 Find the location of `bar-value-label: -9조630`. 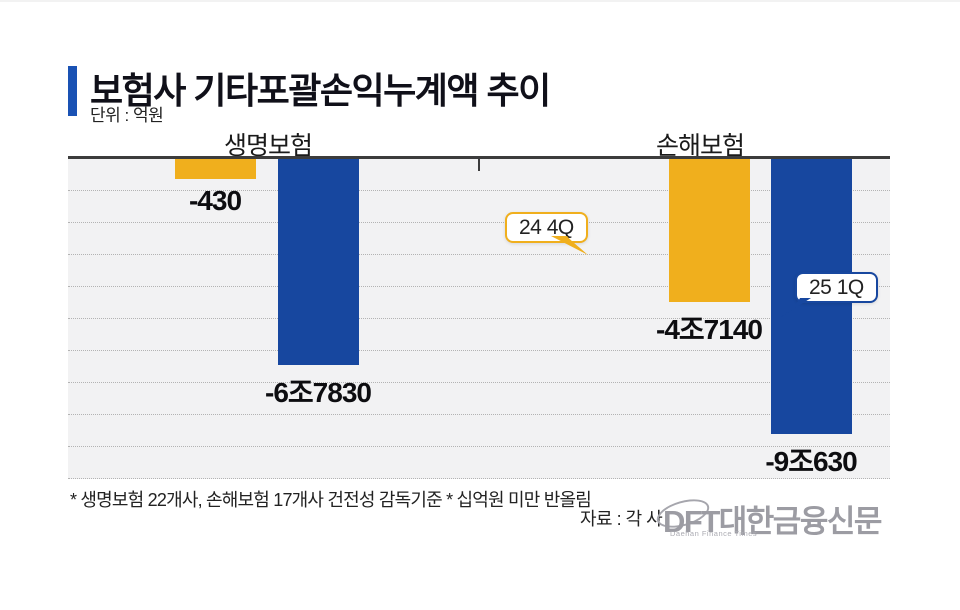

bar-value-label: -9조630 is located at coordinates (811, 461).